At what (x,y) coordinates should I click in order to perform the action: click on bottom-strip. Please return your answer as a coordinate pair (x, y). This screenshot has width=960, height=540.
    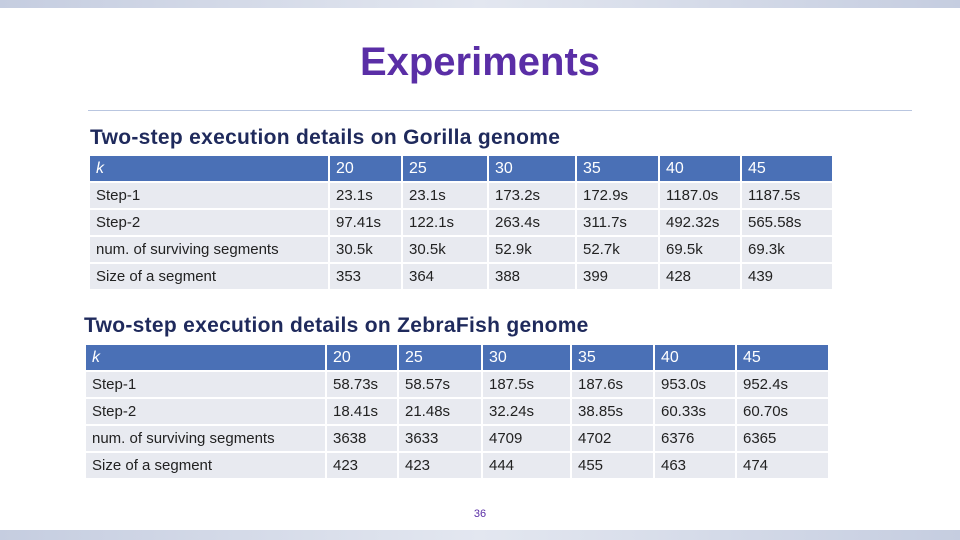
    Looking at the image, I should click on (480, 535).